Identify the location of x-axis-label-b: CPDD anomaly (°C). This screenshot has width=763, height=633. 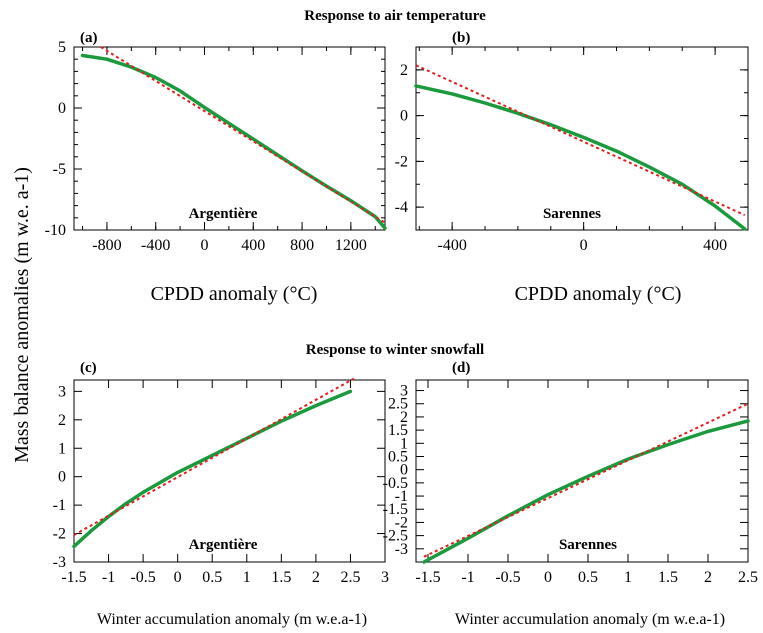
(598, 294).